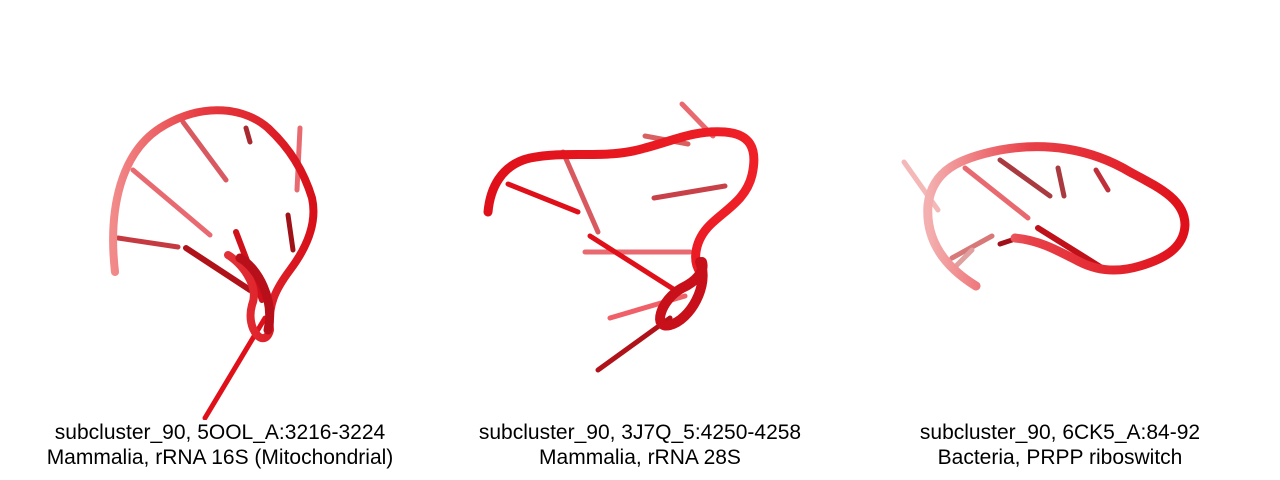 The height and width of the screenshot is (480, 1280). I want to click on caption-1-subcluster: subcluster_90, 5OOL_A:3216-3224, so click(220, 432).